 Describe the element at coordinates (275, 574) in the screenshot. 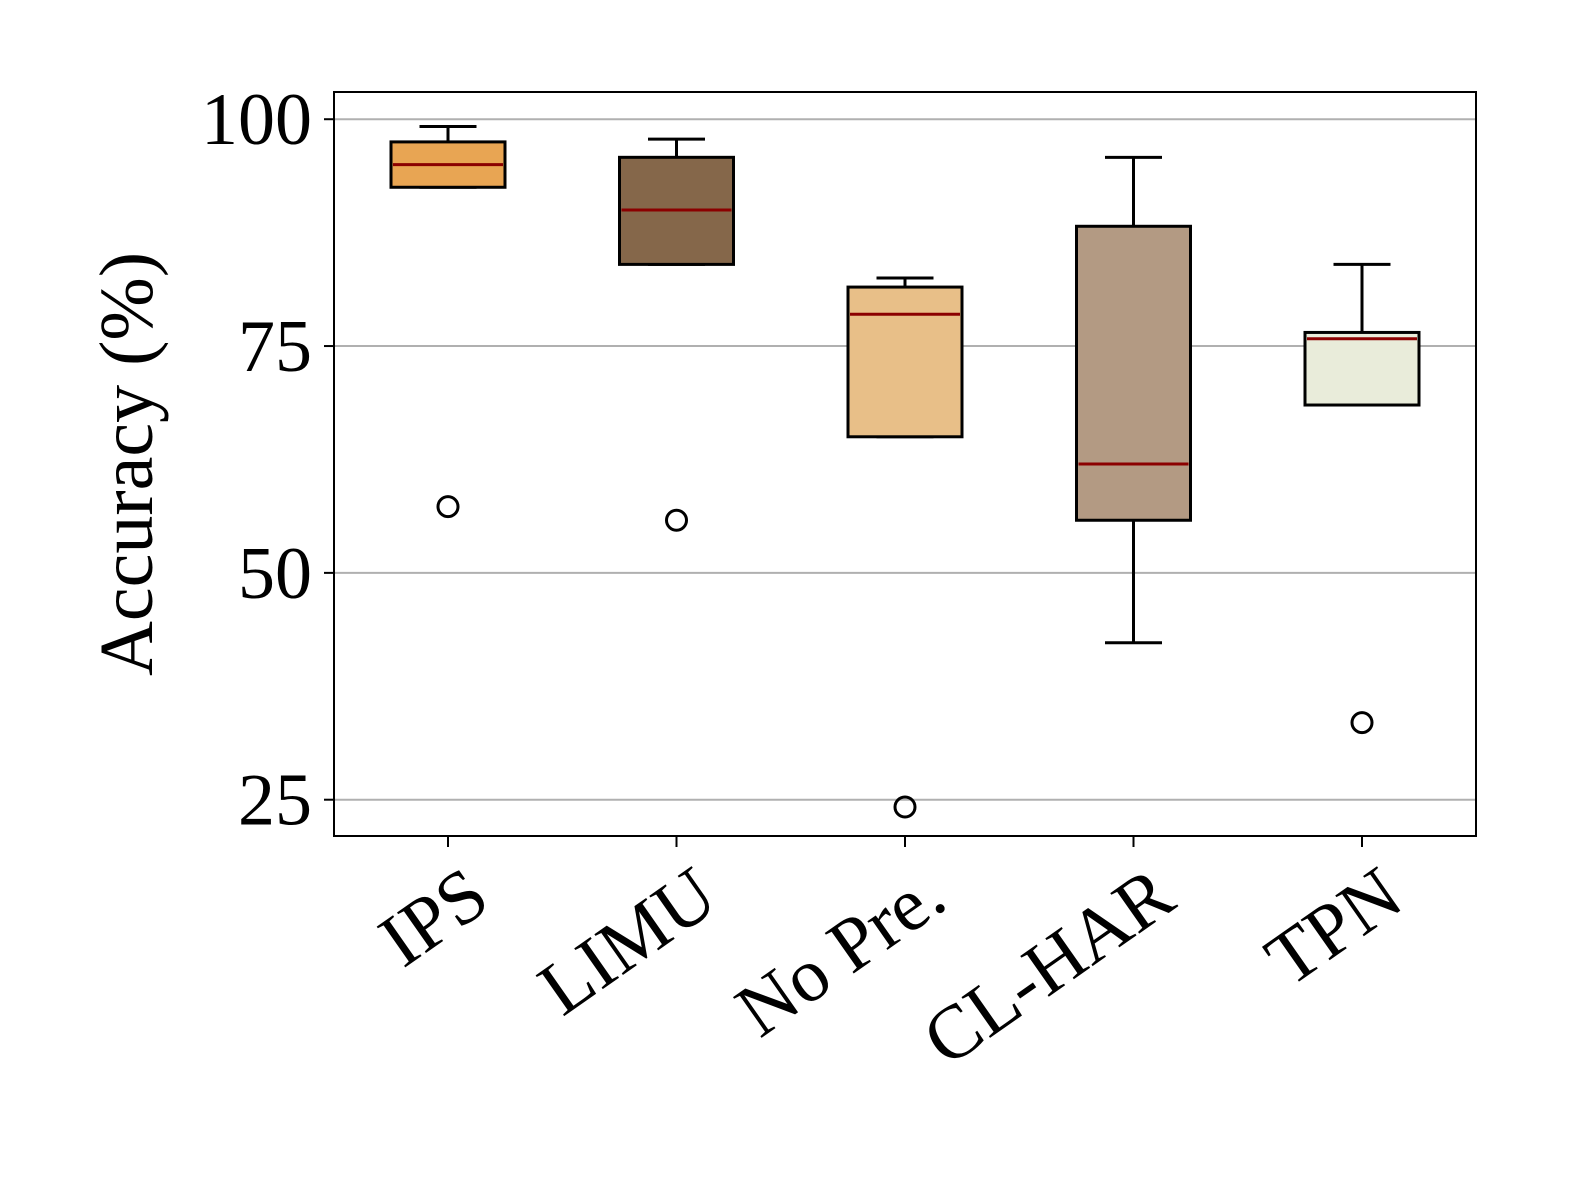

I see `y-tick-label: 50` at that location.